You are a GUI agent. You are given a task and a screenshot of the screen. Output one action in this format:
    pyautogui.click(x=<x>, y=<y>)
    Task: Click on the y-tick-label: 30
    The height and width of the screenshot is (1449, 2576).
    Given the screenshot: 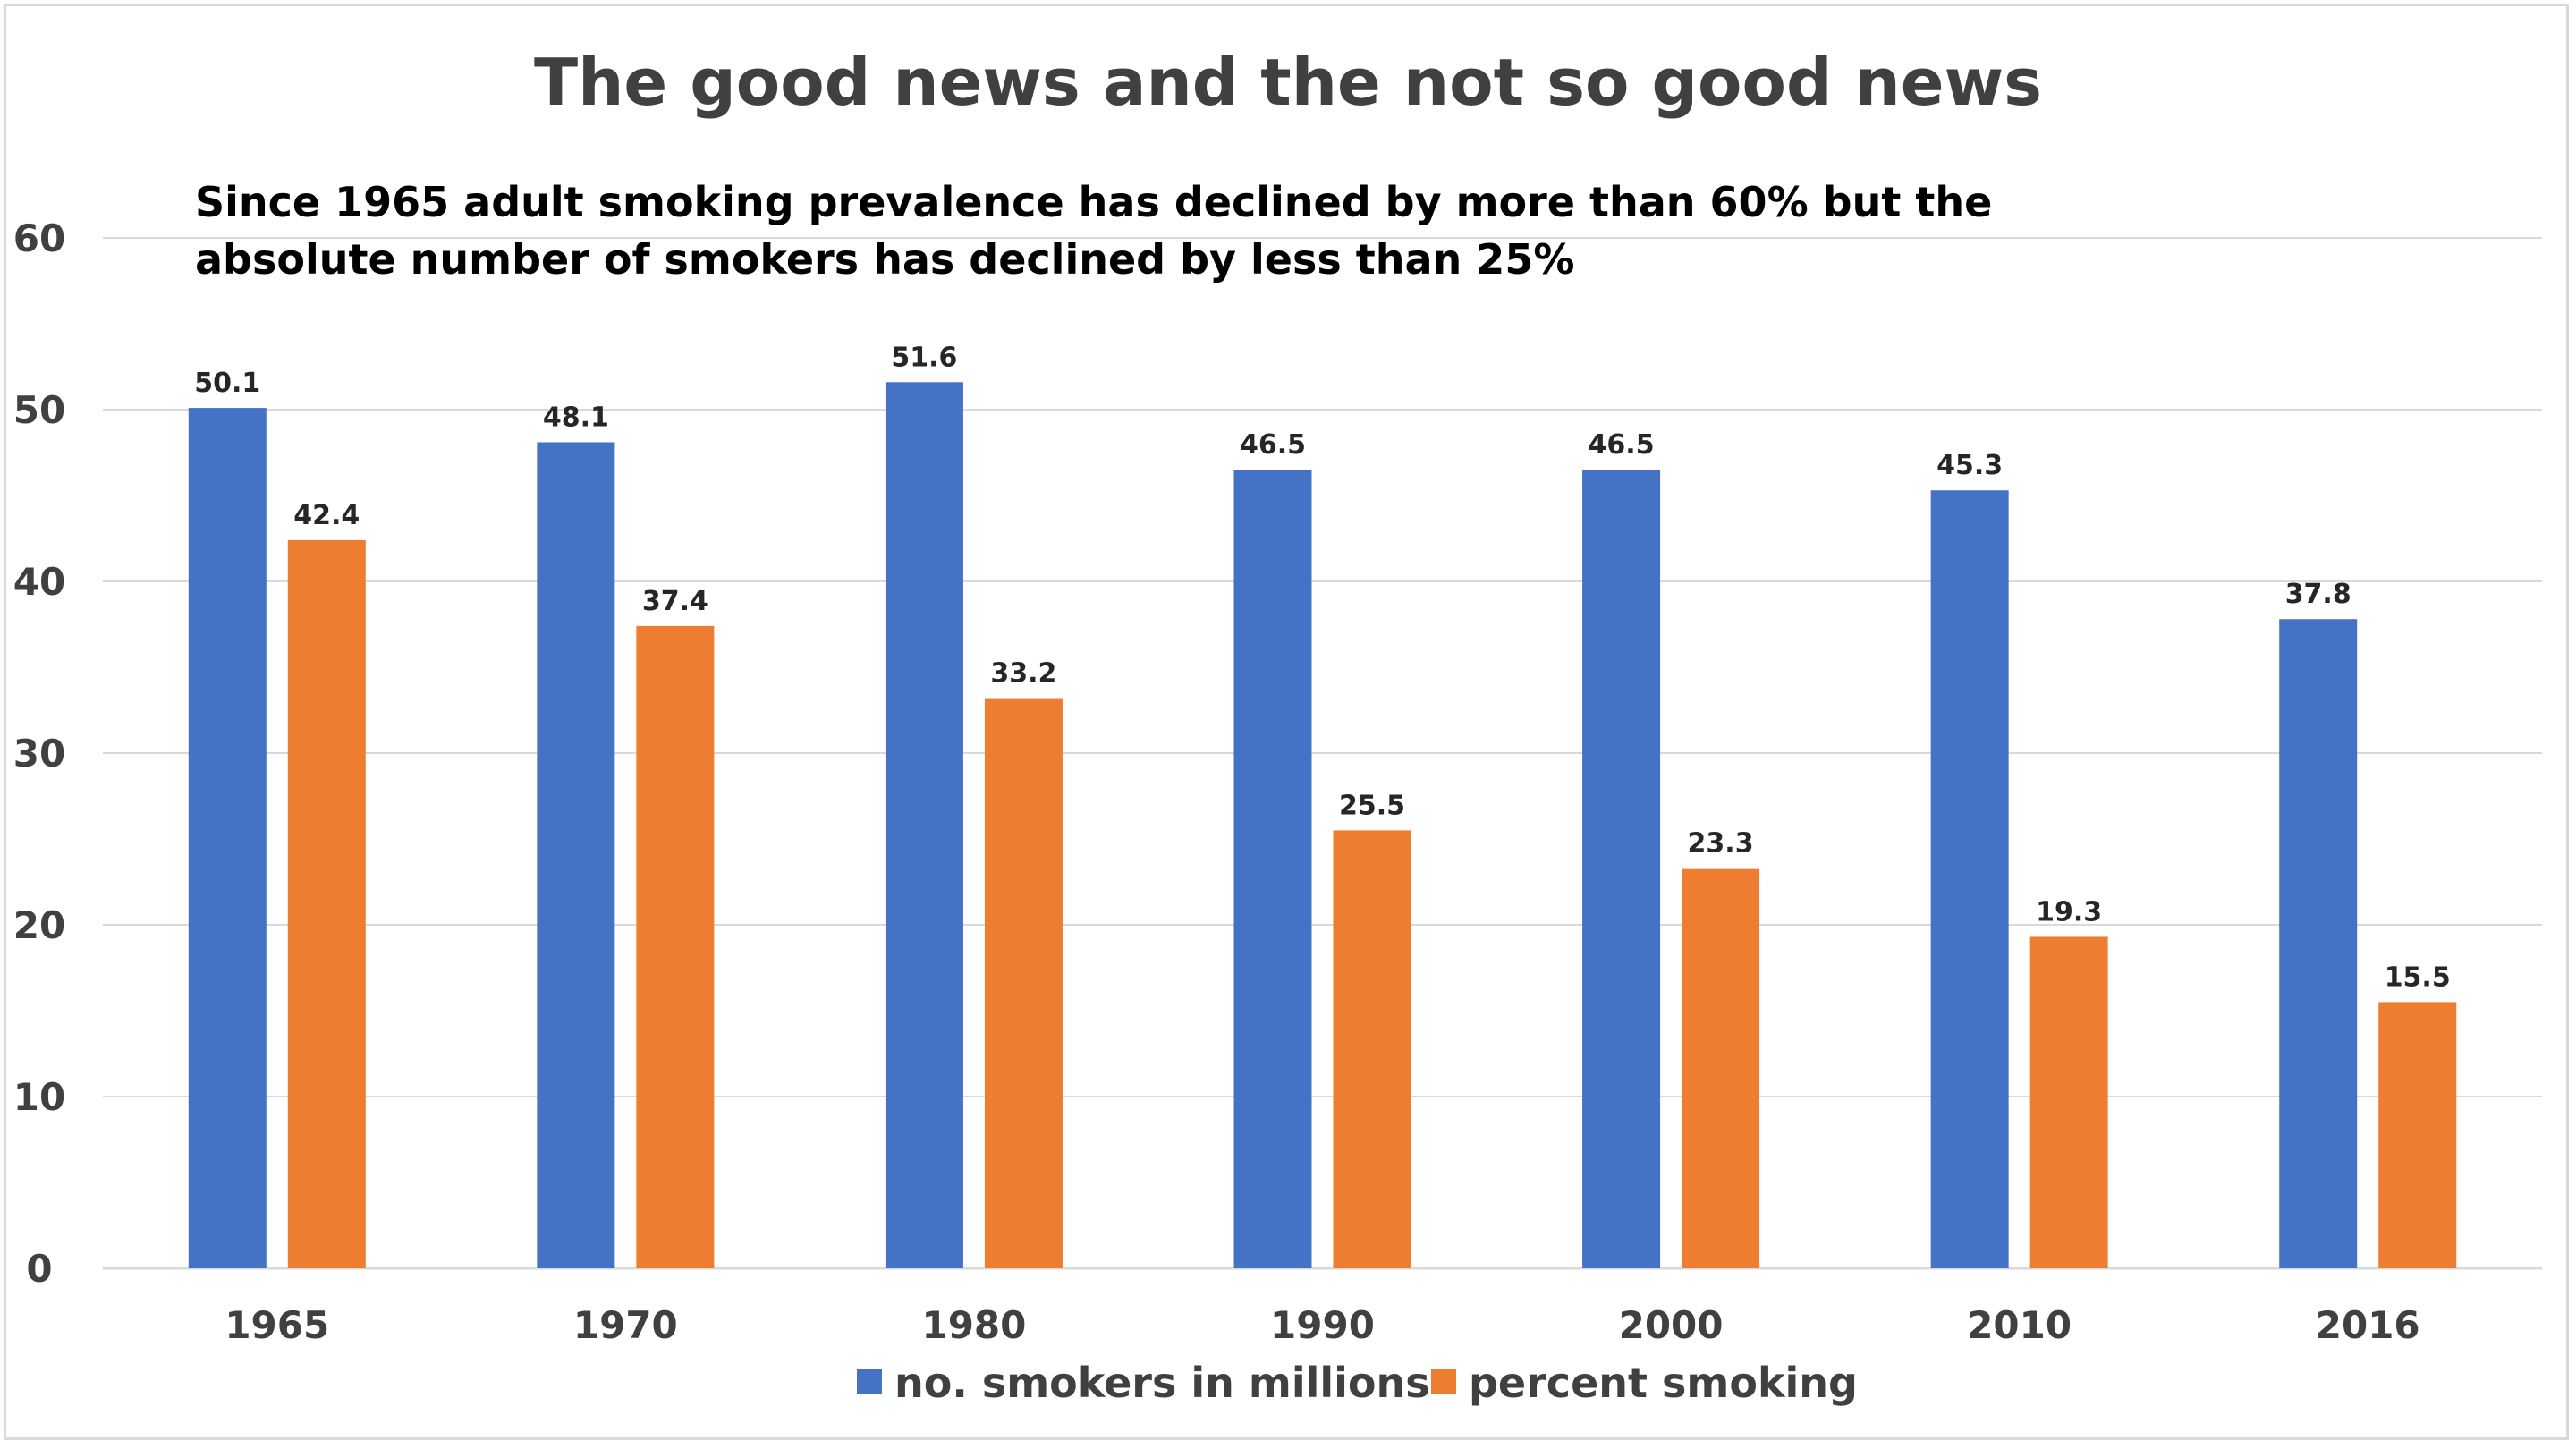 What is the action you would take?
    pyautogui.click(x=39, y=753)
    